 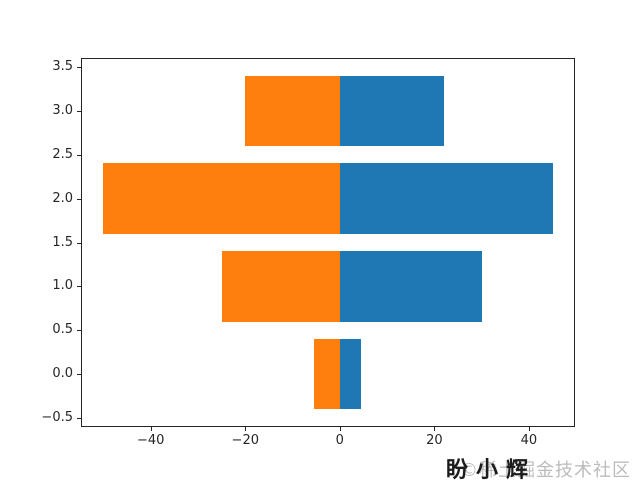 I want to click on y-tick-label: −0.5, so click(x=57, y=418).